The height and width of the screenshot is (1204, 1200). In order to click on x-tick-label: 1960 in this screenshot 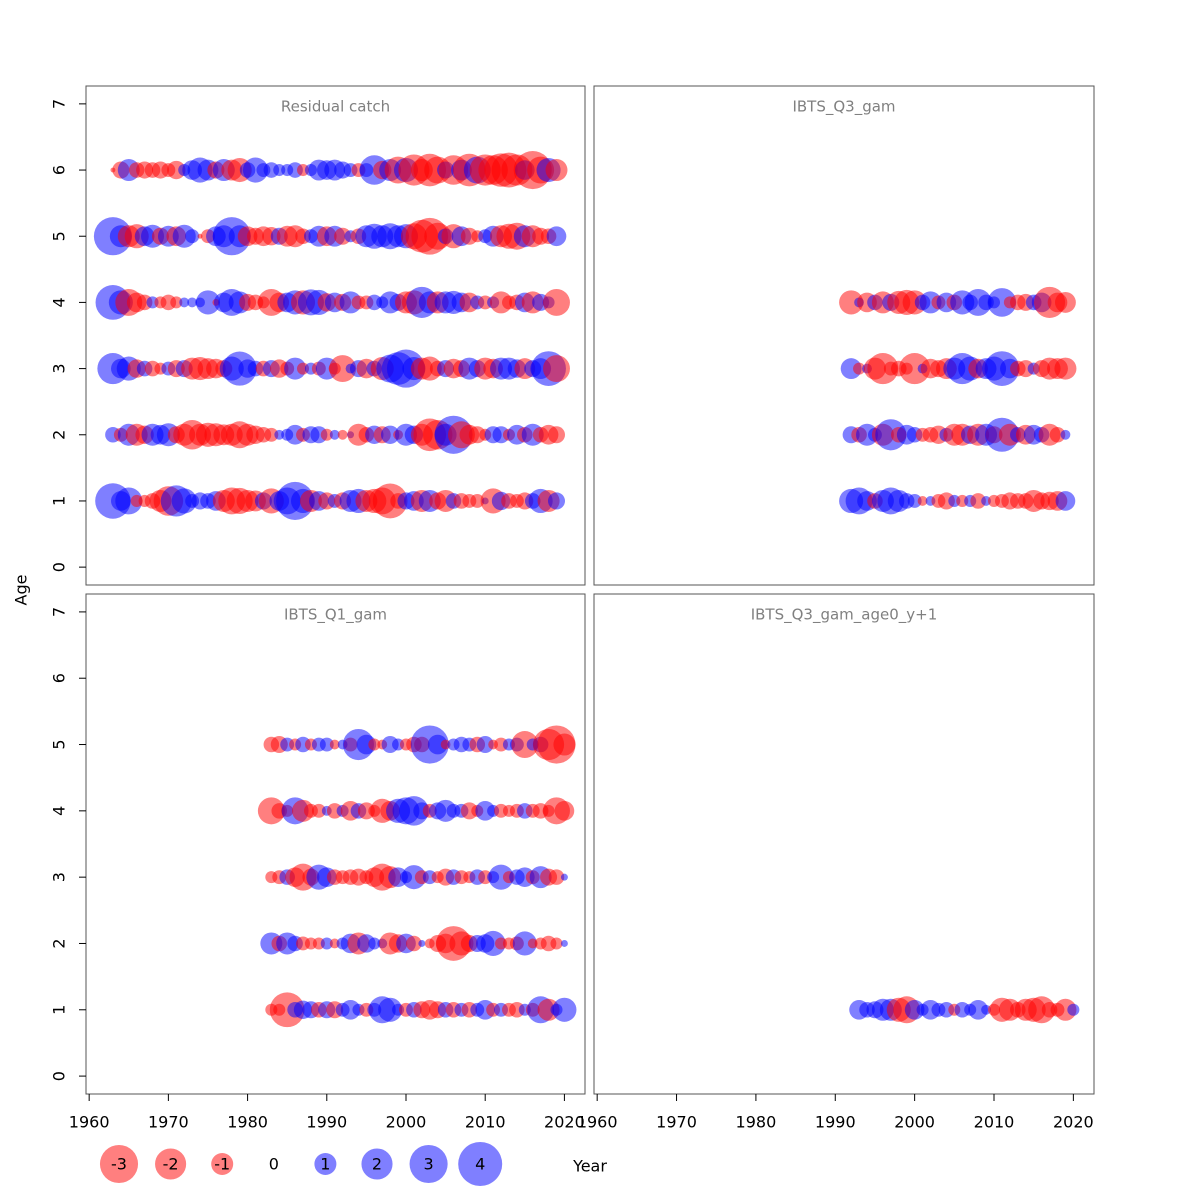, I will do `click(89, 1122)`.